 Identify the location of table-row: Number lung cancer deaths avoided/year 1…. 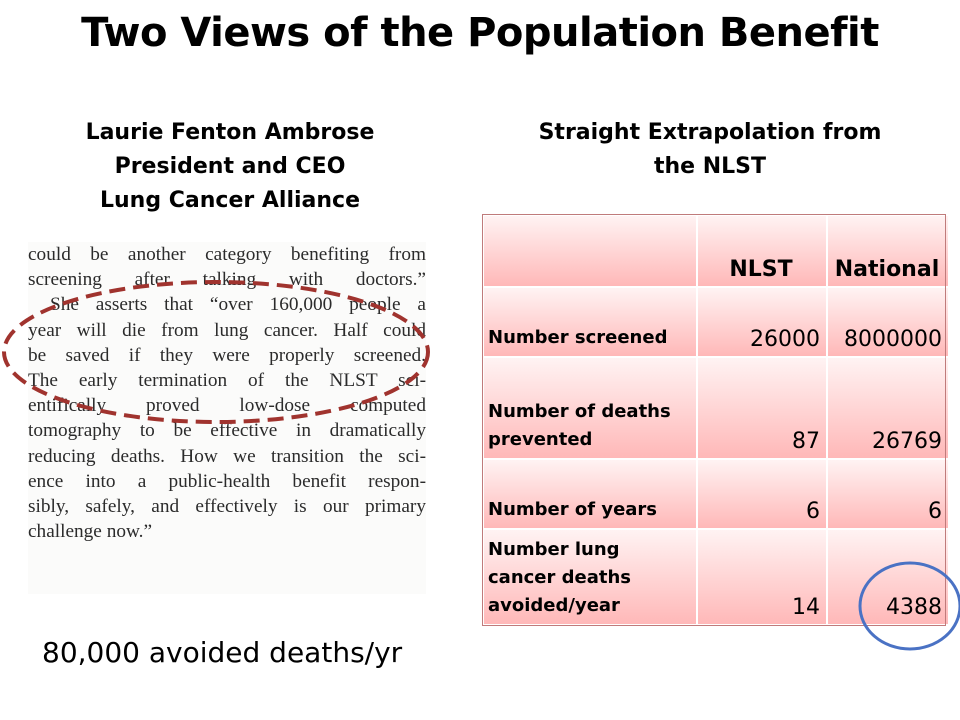
(716, 577).